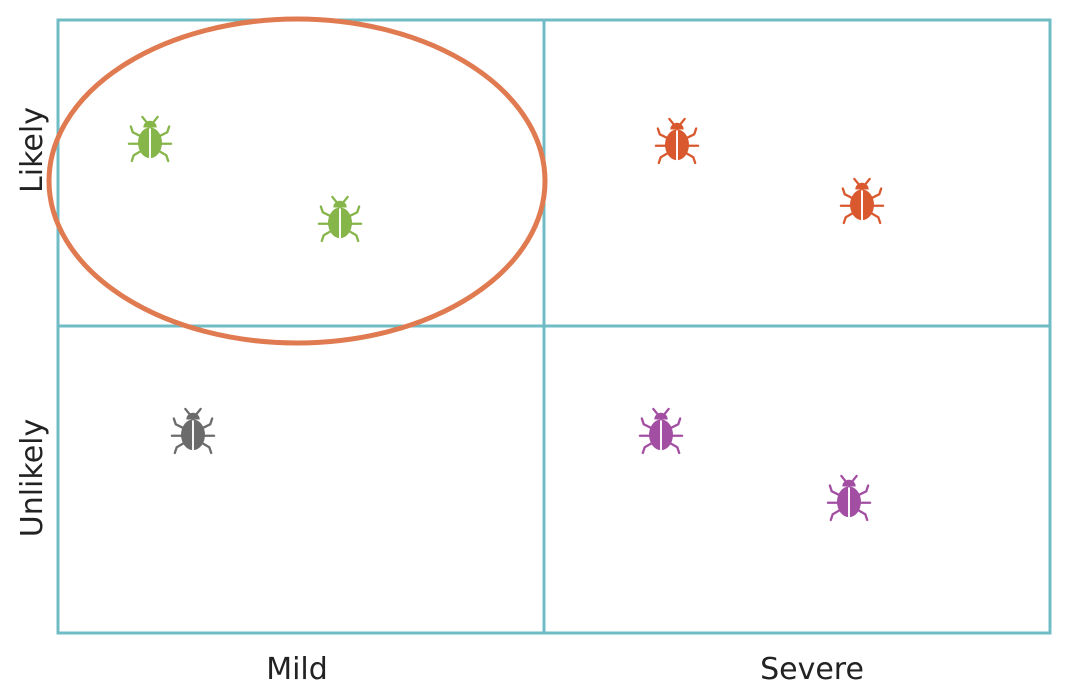 The image size is (1078, 691). What do you see at coordinates (32, 478) in the screenshot?
I see `y-label: Unlikely` at bounding box center [32, 478].